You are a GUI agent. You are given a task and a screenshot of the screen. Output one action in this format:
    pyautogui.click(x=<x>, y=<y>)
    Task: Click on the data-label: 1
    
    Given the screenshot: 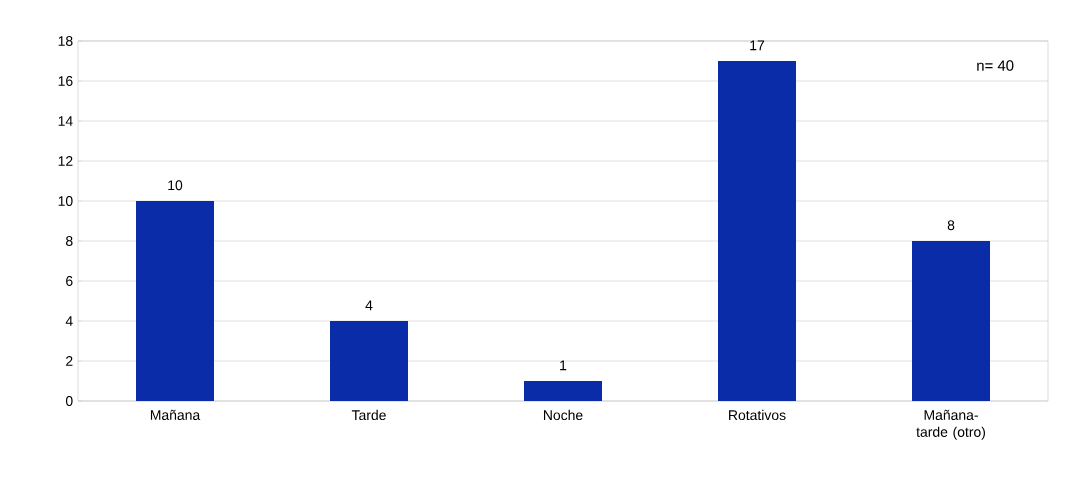 What is the action you would take?
    pyautogui.click(x=563, y=365)
    